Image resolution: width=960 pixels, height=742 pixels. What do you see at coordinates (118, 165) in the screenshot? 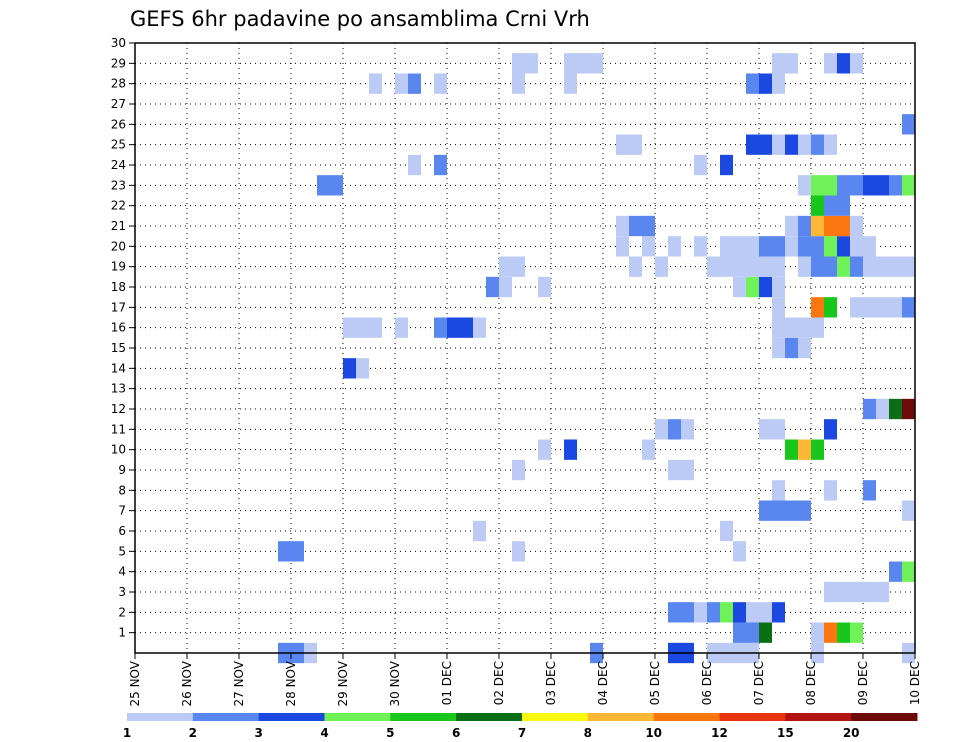
I see `y-tick-label: 24` at bounding box center [118, 165].